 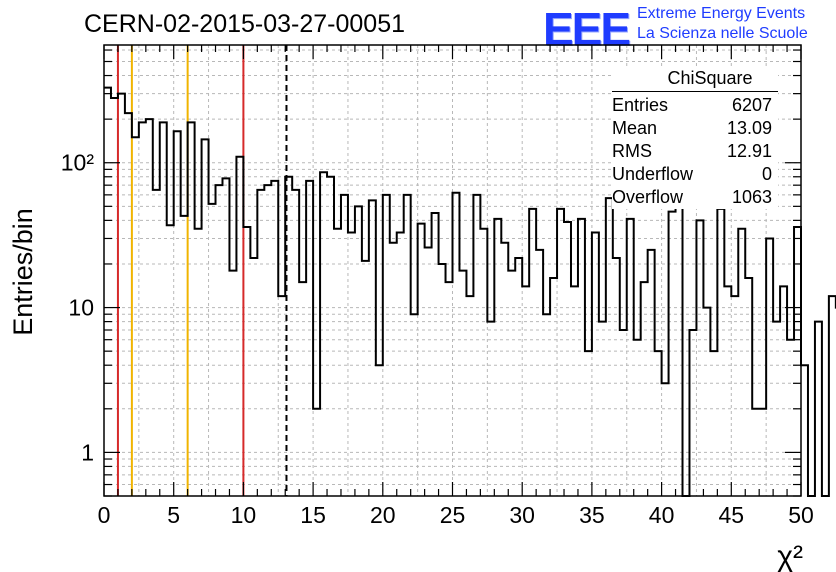 I want to click on x-tick-label: 15, so click(x=313, y=515).